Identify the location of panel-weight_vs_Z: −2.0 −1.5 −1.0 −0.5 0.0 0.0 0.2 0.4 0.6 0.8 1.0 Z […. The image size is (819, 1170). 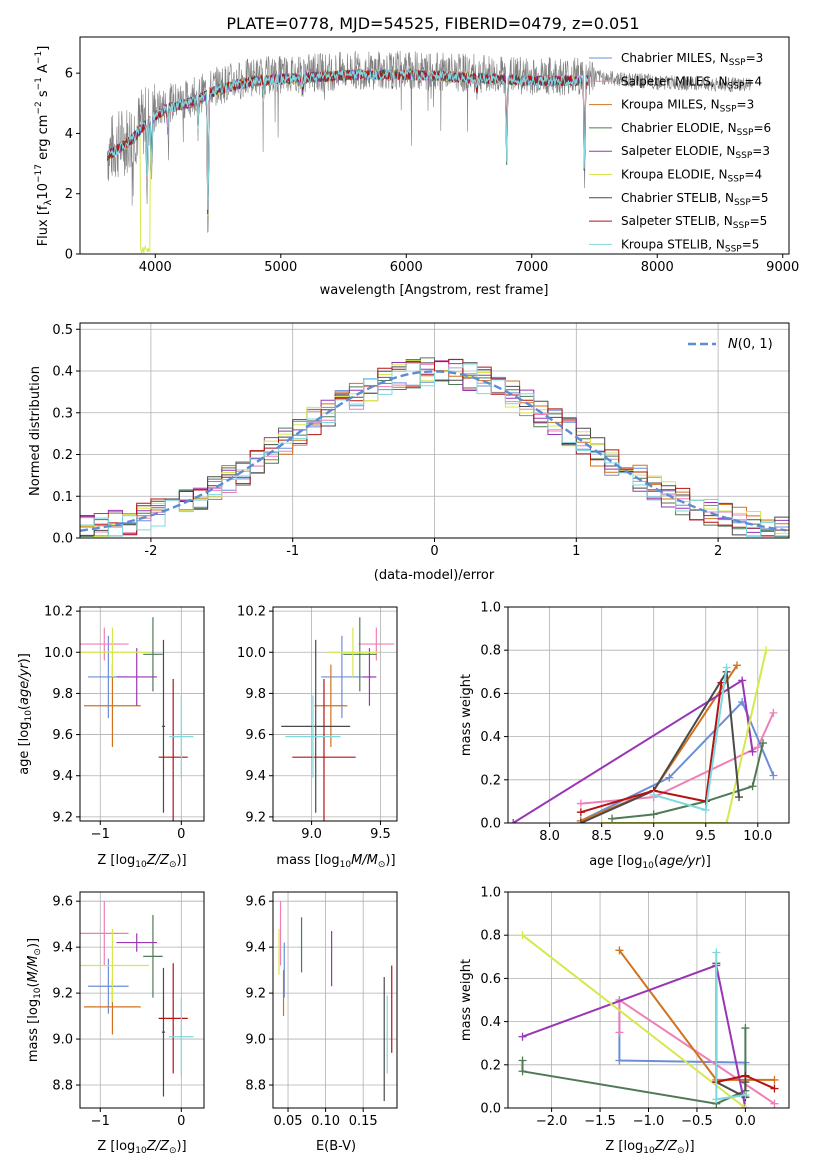
(624, 1021).